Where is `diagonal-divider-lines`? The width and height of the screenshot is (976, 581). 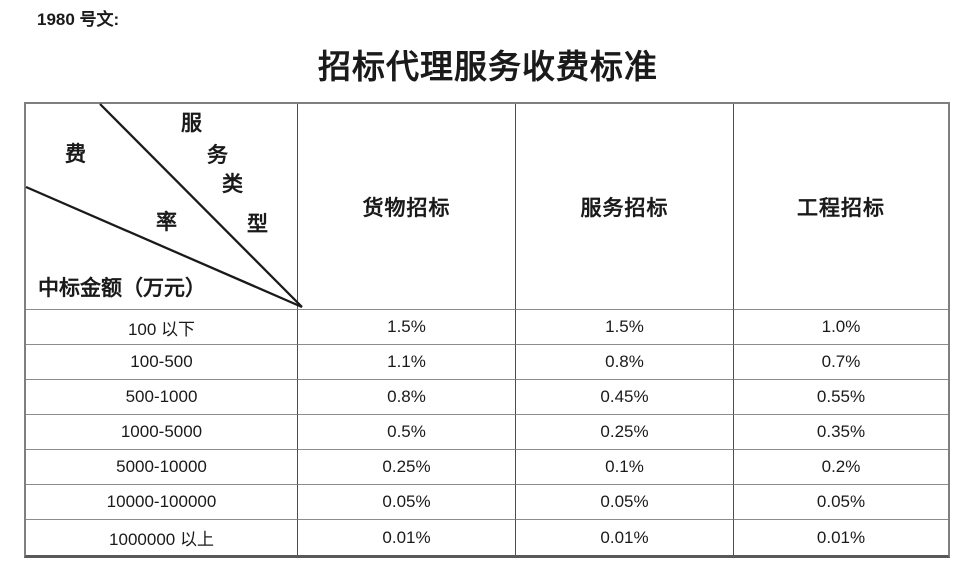
diagonal-divider-lines is located at coordinates (164, 206).